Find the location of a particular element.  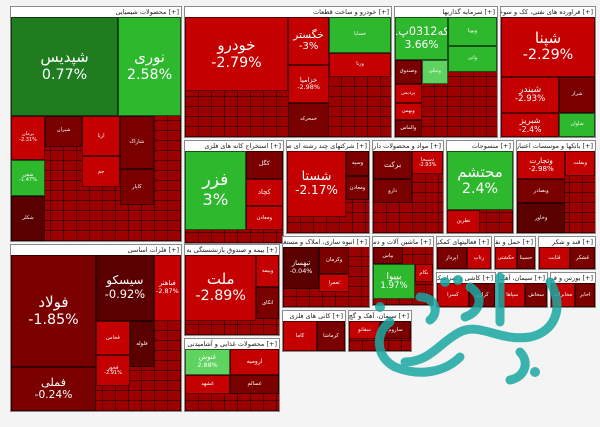

tile-transport-0: حکشتی is located at coordinates (506, 258).